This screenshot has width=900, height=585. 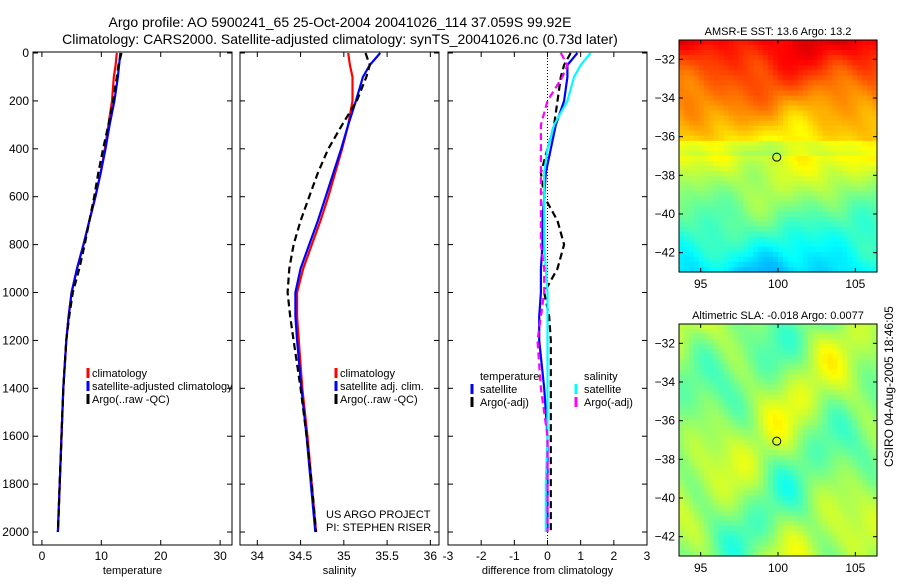 What do you see at coordinates (580, 556) in the screenshot?
I see `x-tick-label: 1` at bounding box center [580, 556].